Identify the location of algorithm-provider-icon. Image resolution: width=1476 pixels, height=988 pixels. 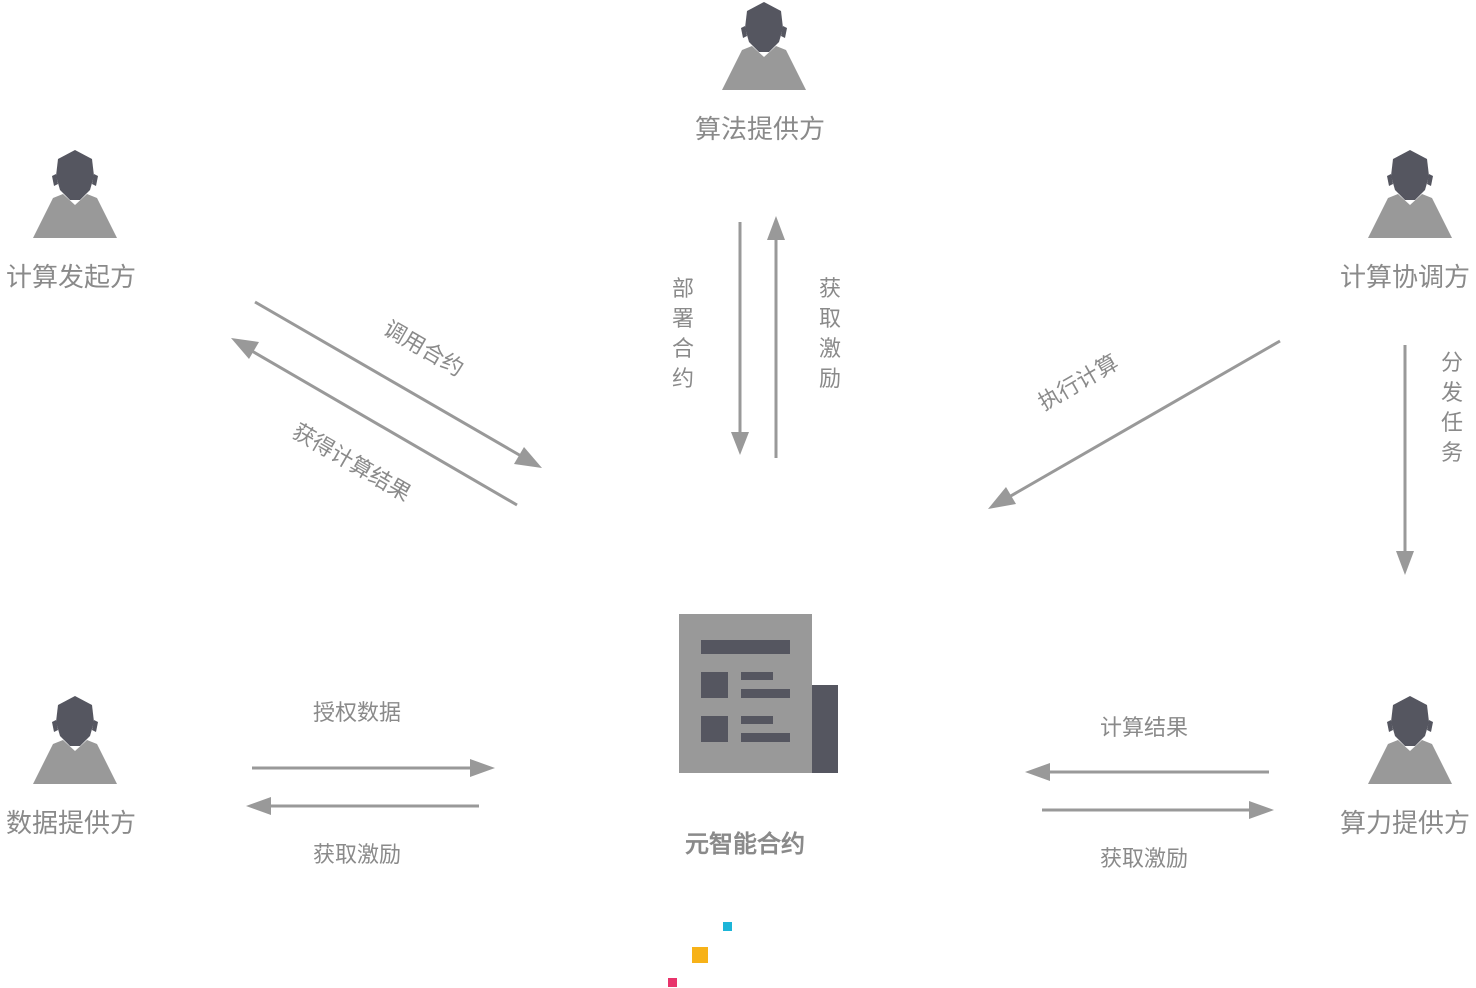
(764, 46).